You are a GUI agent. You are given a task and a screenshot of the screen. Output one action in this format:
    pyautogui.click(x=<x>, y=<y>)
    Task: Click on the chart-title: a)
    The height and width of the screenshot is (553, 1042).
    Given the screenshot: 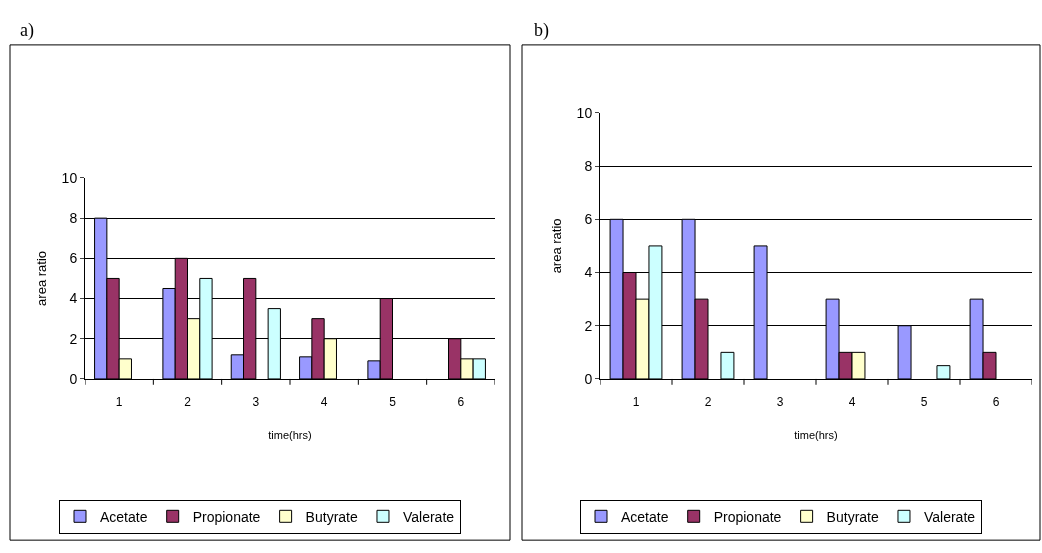 What is the action you would take?
    pyautogui.click(x=27, y=30)
    